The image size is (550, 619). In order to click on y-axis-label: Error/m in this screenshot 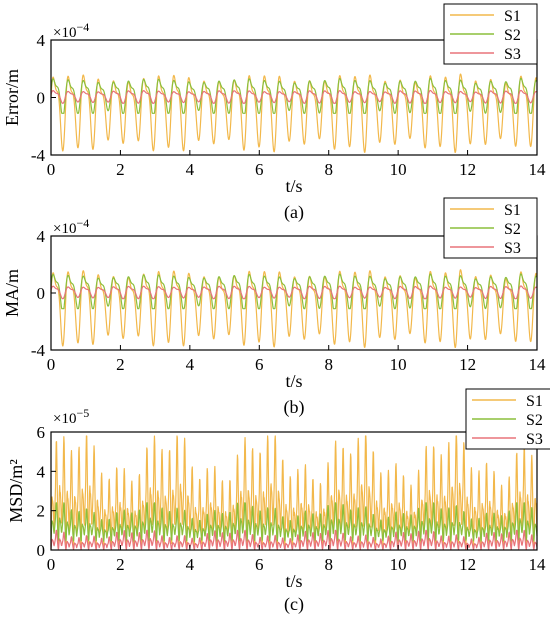, I will do `click(12, 97)`.